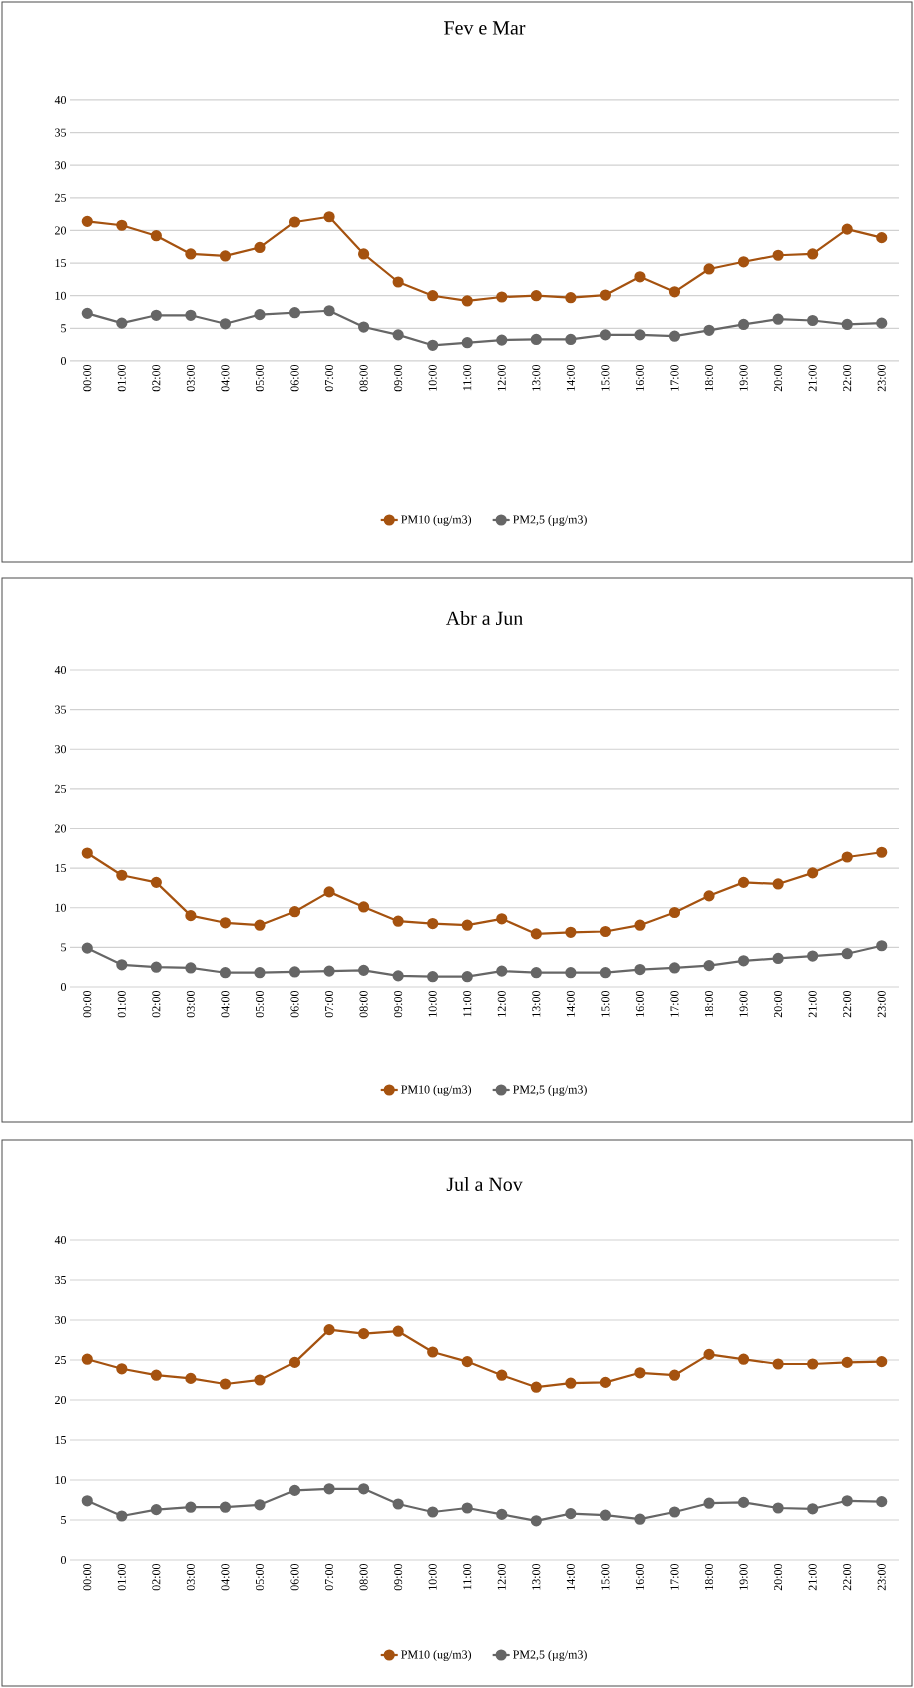 The height and width of the screenshot is (1688, 914). What do you see at coordinates (778, 1577) in the screenshot?
I see `x-tick-label: 20:00` at bounding box center [778, 1577].